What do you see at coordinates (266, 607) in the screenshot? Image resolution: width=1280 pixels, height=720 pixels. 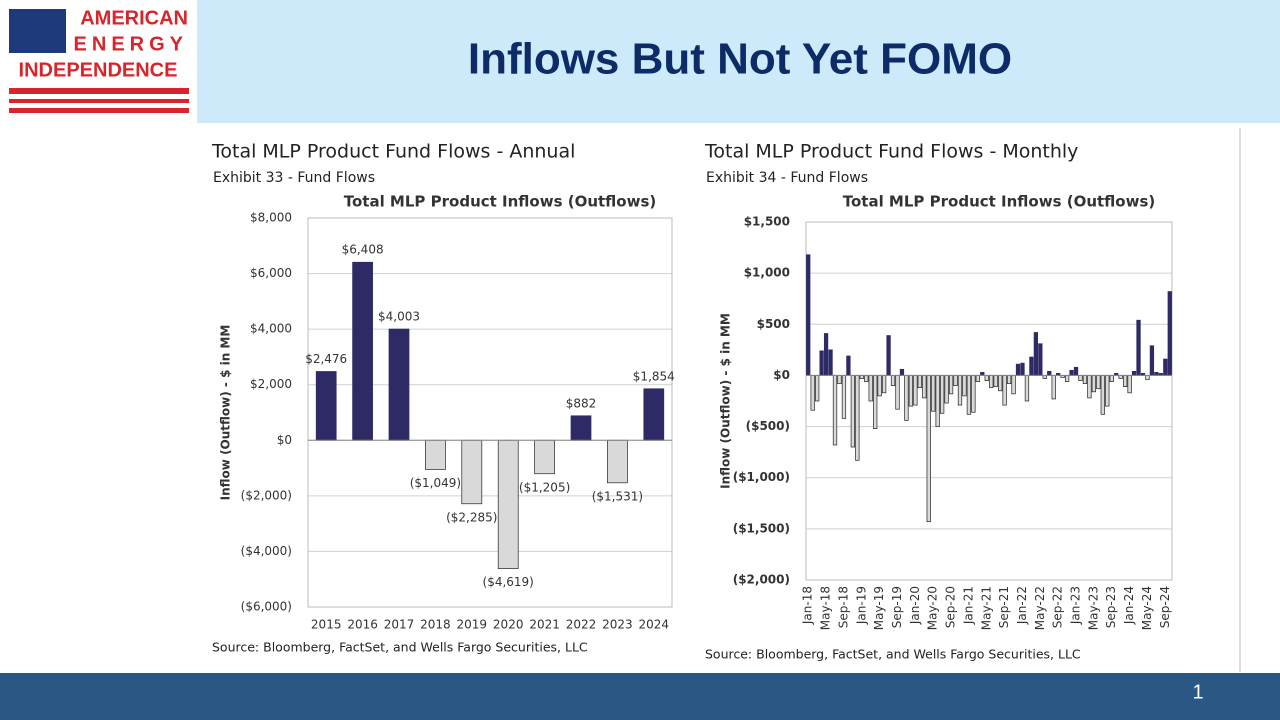 I see `y-tick-label: ($6,000)` at bounding box center [266, 607].